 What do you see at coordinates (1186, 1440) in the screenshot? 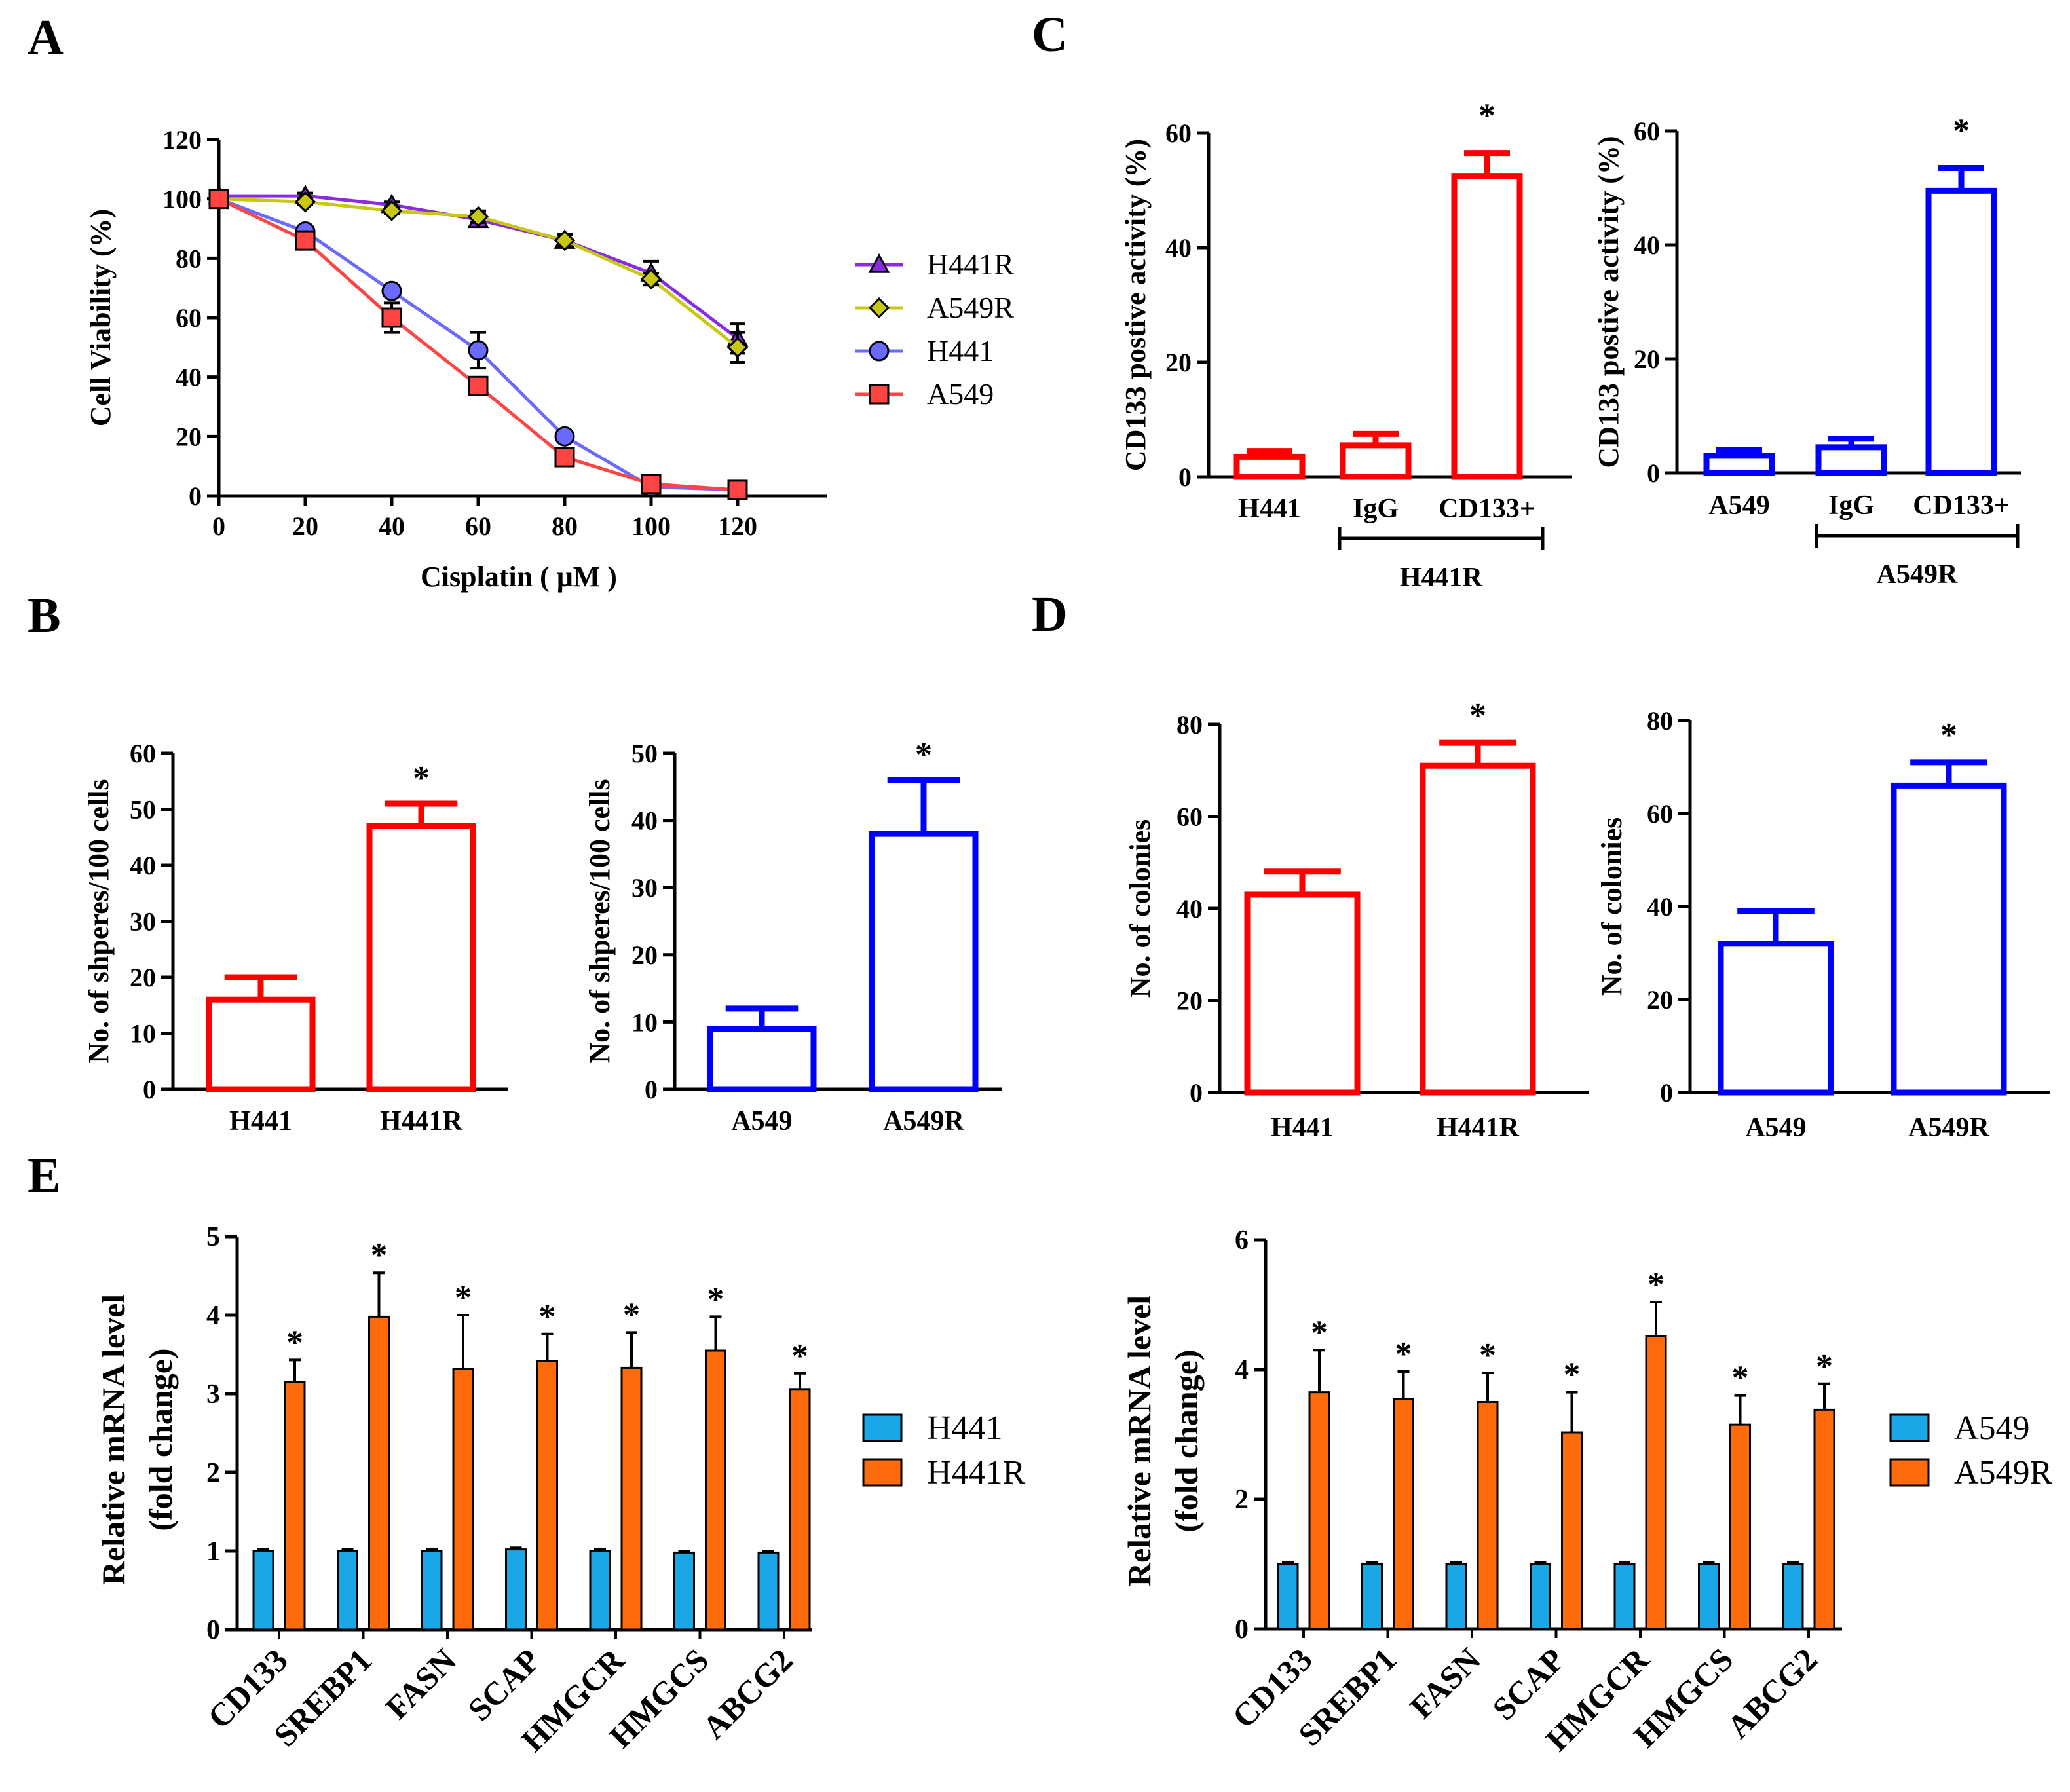
I see `y-axis-title: (fold change)` at bounding box center [1186, 1440].